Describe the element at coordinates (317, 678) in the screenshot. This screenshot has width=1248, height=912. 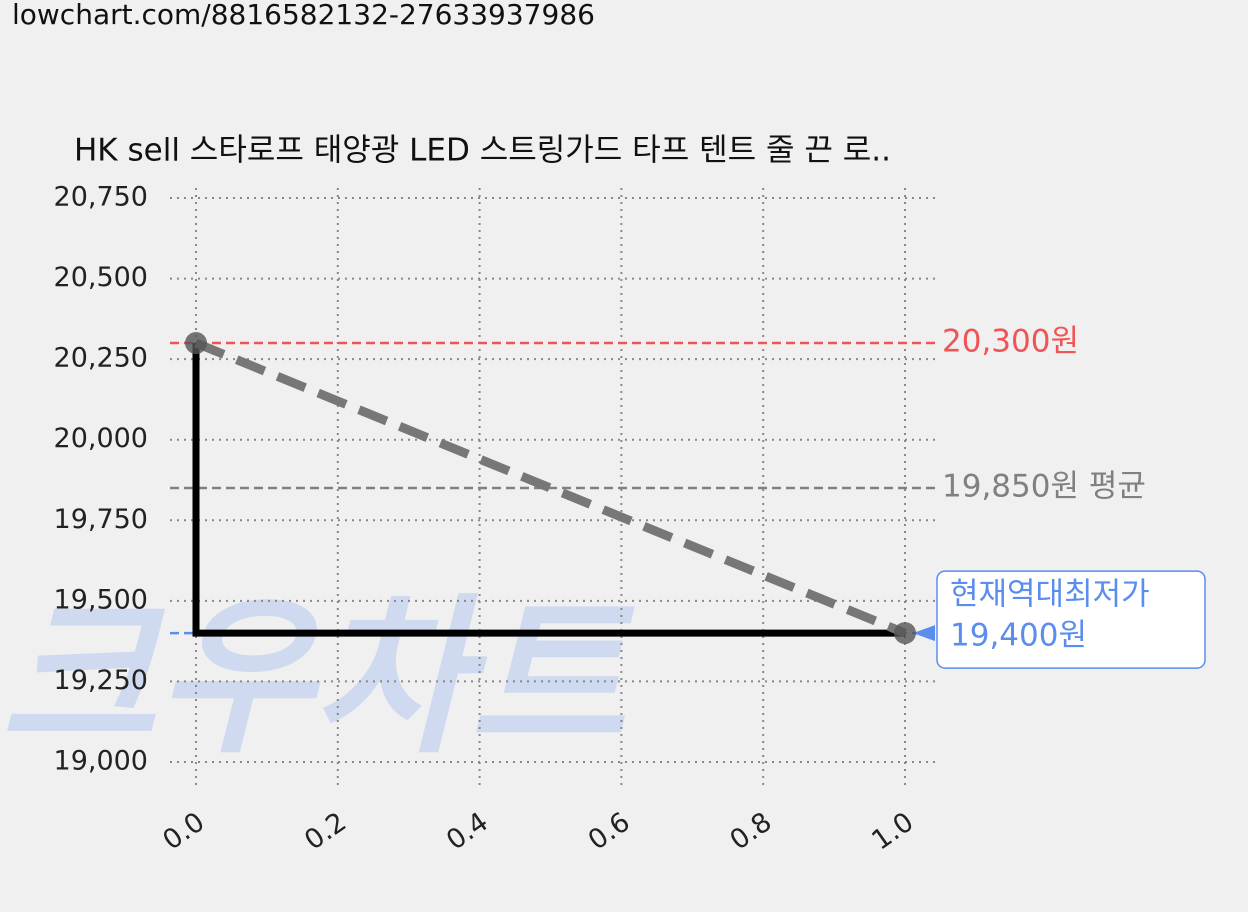
I see `watermark: 크우차트` at that location.